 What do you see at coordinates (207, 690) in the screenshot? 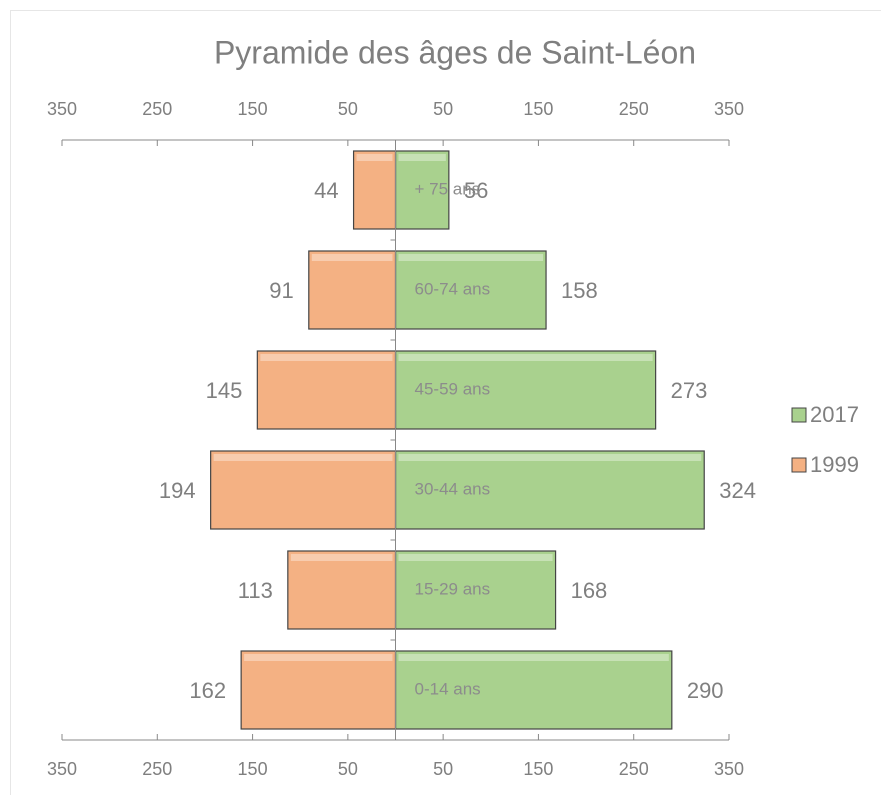
I see `data-label: 162` at bounding box center [207, 690].